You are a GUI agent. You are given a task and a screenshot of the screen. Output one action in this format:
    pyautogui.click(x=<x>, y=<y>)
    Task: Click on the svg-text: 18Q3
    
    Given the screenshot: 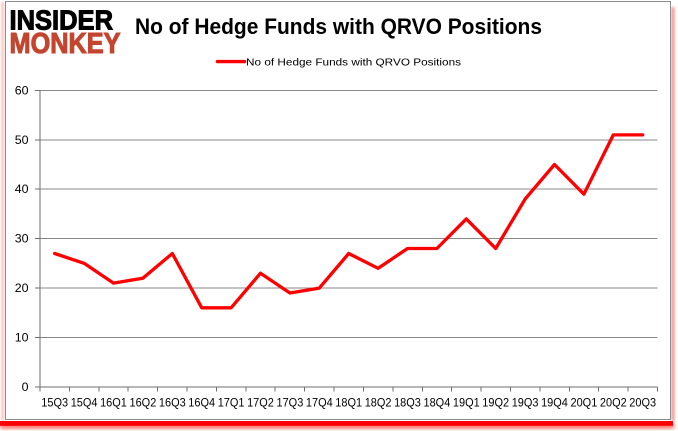 What is the action you would take?
    pyautogui.click(x=407, y=403)
    